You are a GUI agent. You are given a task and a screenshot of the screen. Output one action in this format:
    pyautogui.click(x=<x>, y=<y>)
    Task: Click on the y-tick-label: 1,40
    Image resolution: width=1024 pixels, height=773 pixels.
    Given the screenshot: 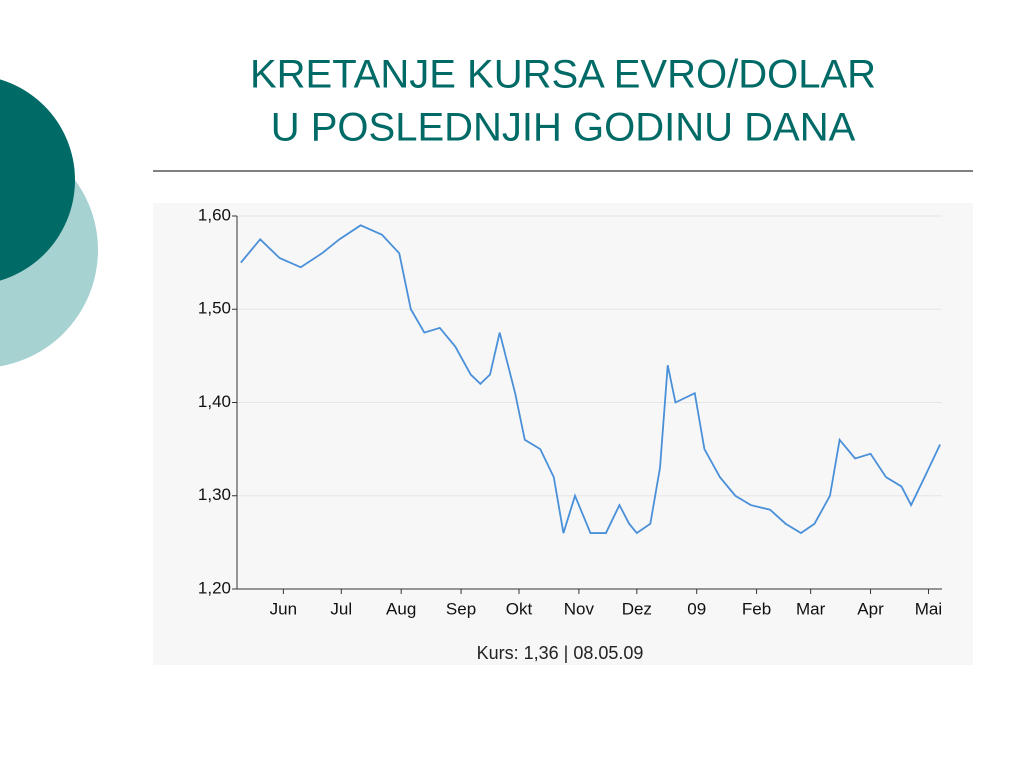 What is the action you would take?
    pyautogui.click(x=214, y=401)
    